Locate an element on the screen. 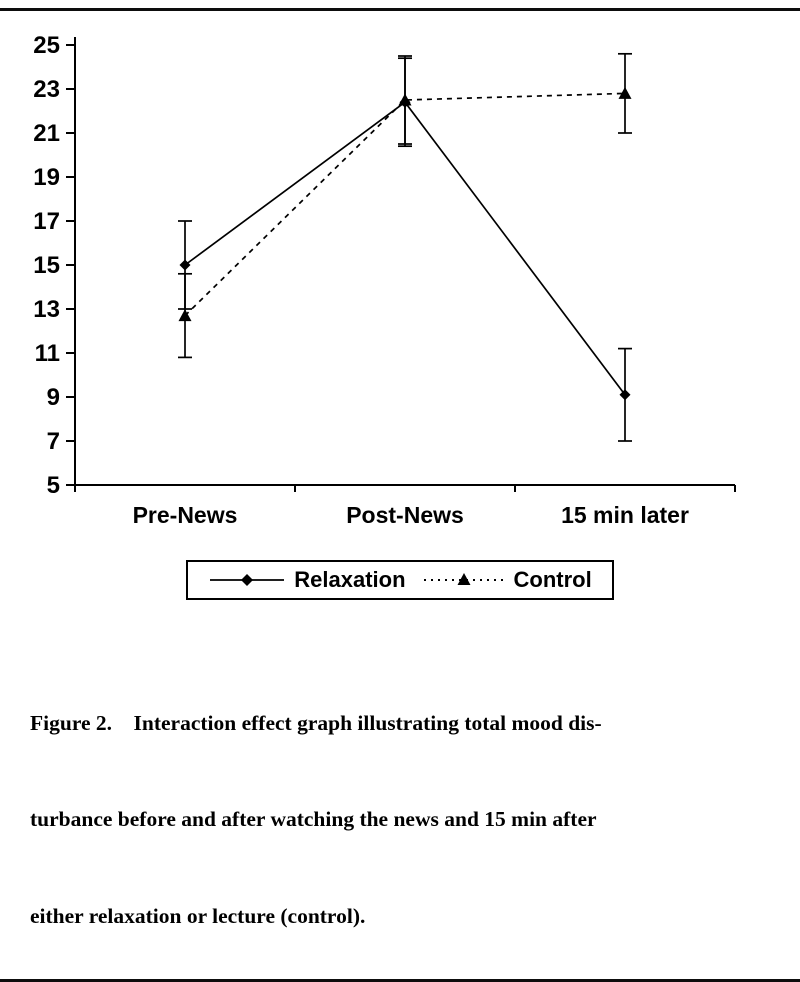 This screenshot has width=800, height=982. relaxation-line-sample-icon is located at coordinates (247, 580).